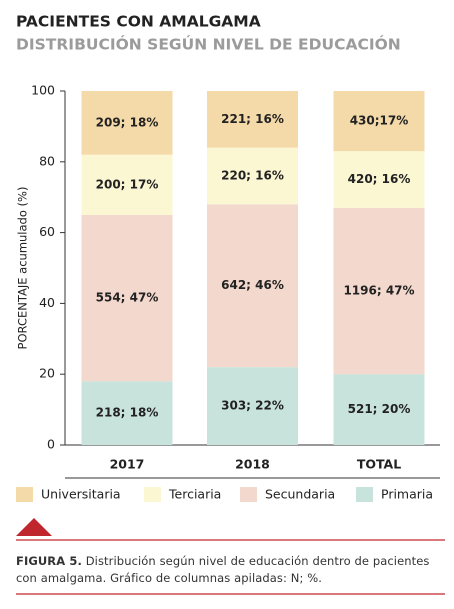  What do you see at coordinates (379, 464) in the screenshot?
I see `x-tick-label: TOTAL` at bounding box center [379, 464].